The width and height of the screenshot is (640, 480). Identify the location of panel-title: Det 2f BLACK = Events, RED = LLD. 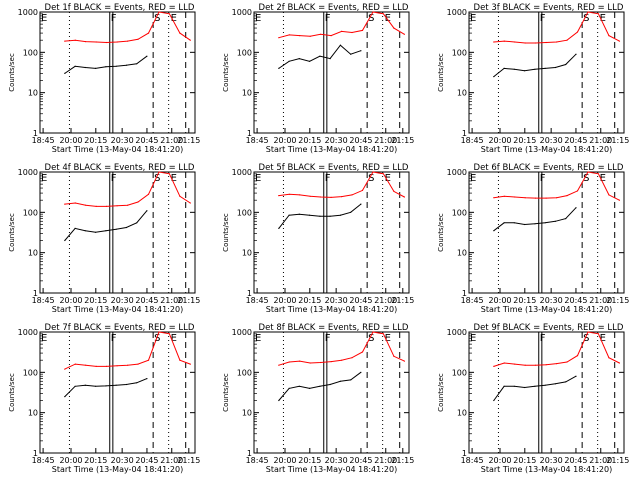
(334, 8).